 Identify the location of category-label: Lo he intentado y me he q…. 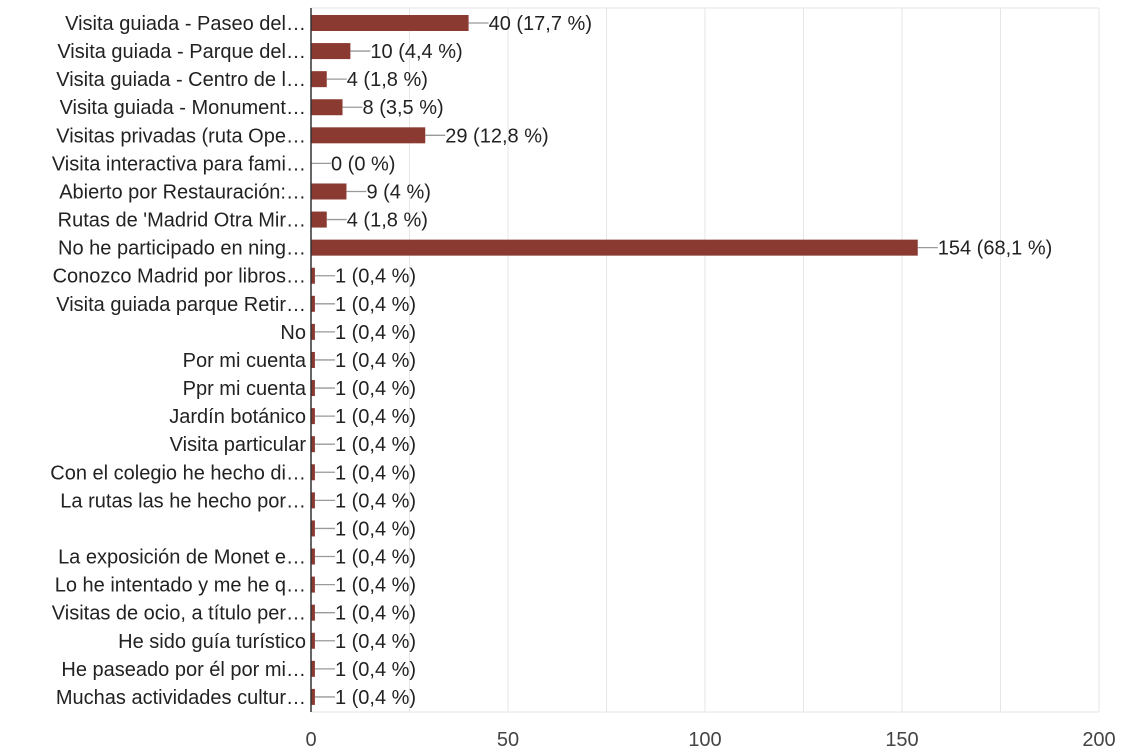
(180, 586).